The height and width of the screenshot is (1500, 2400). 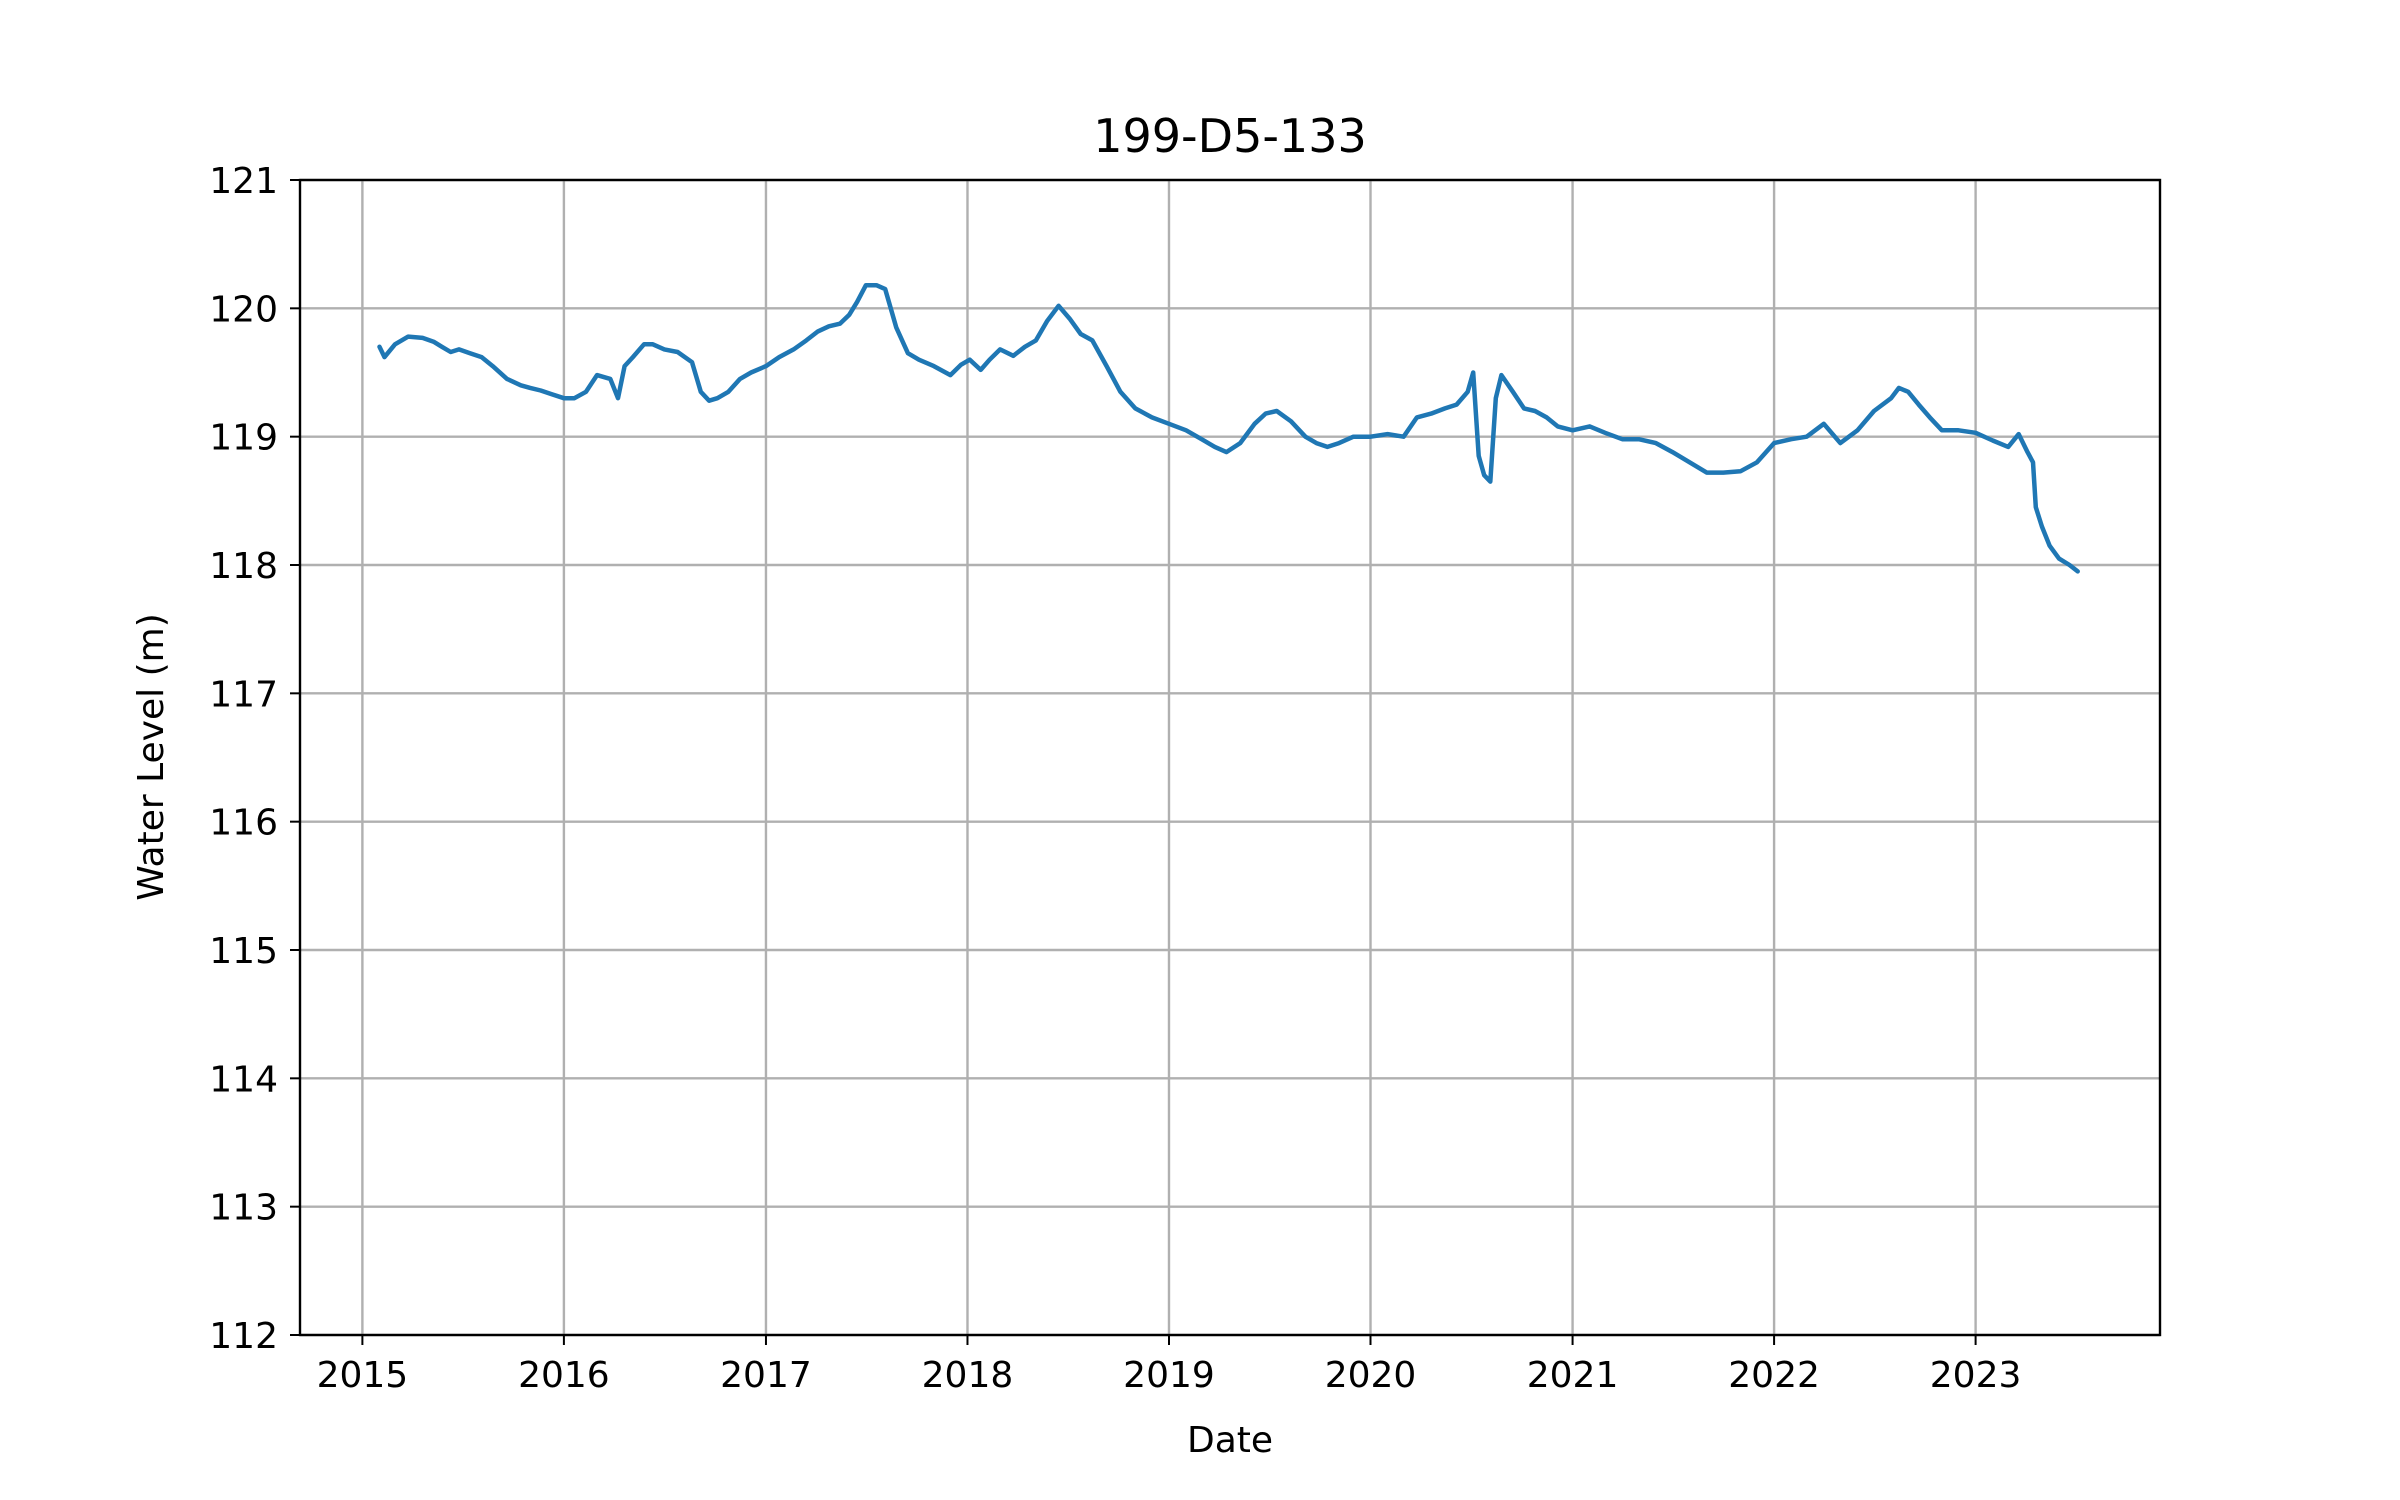 What do you see at coordinates (363, 1375) in the screenshot?
I see `x-tick-label: 2015` at bounding box center [363, 1375].